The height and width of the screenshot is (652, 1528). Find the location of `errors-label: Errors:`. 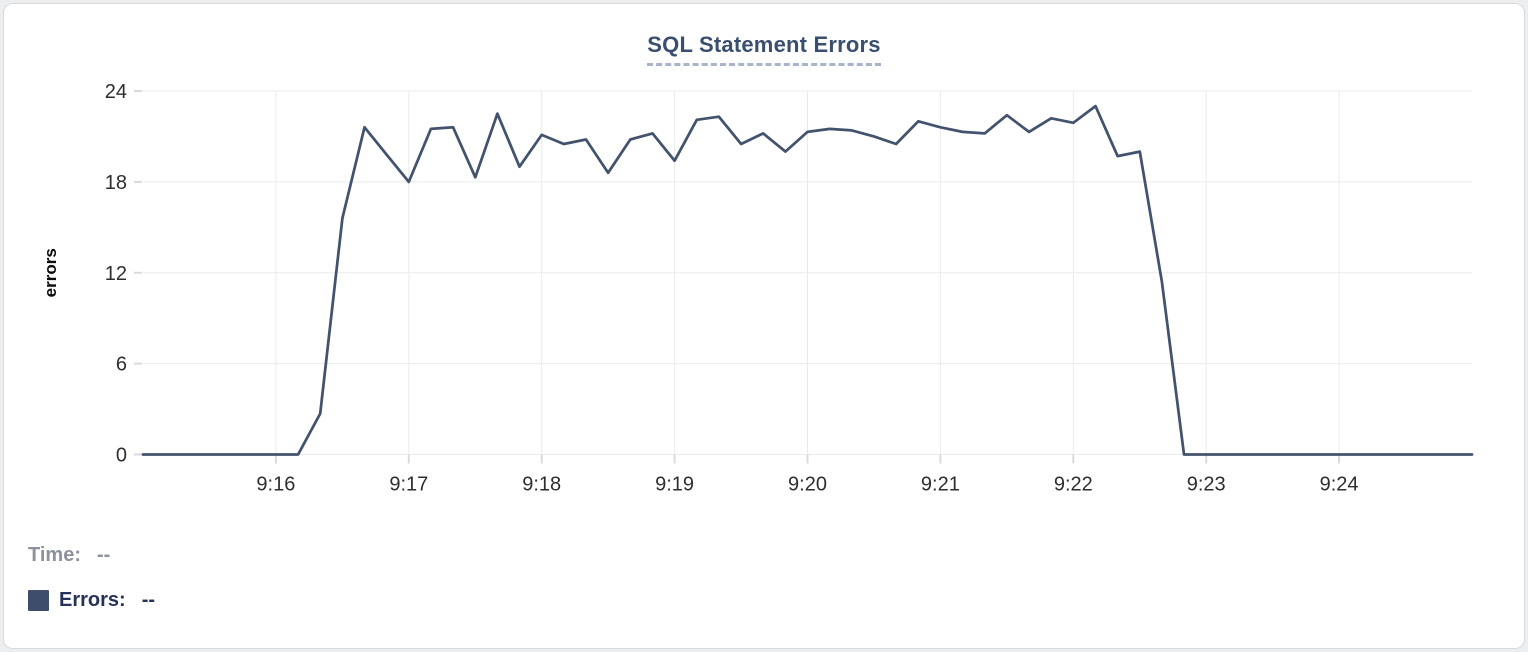

errors-label: Errors: is located at coordinates (92, 600).